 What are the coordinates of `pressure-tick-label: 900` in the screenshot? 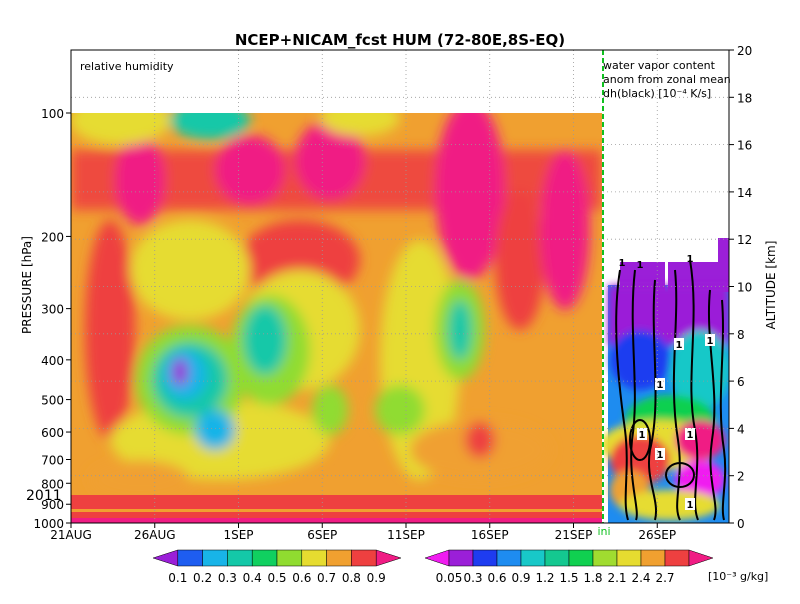 It's located at (52, 505).